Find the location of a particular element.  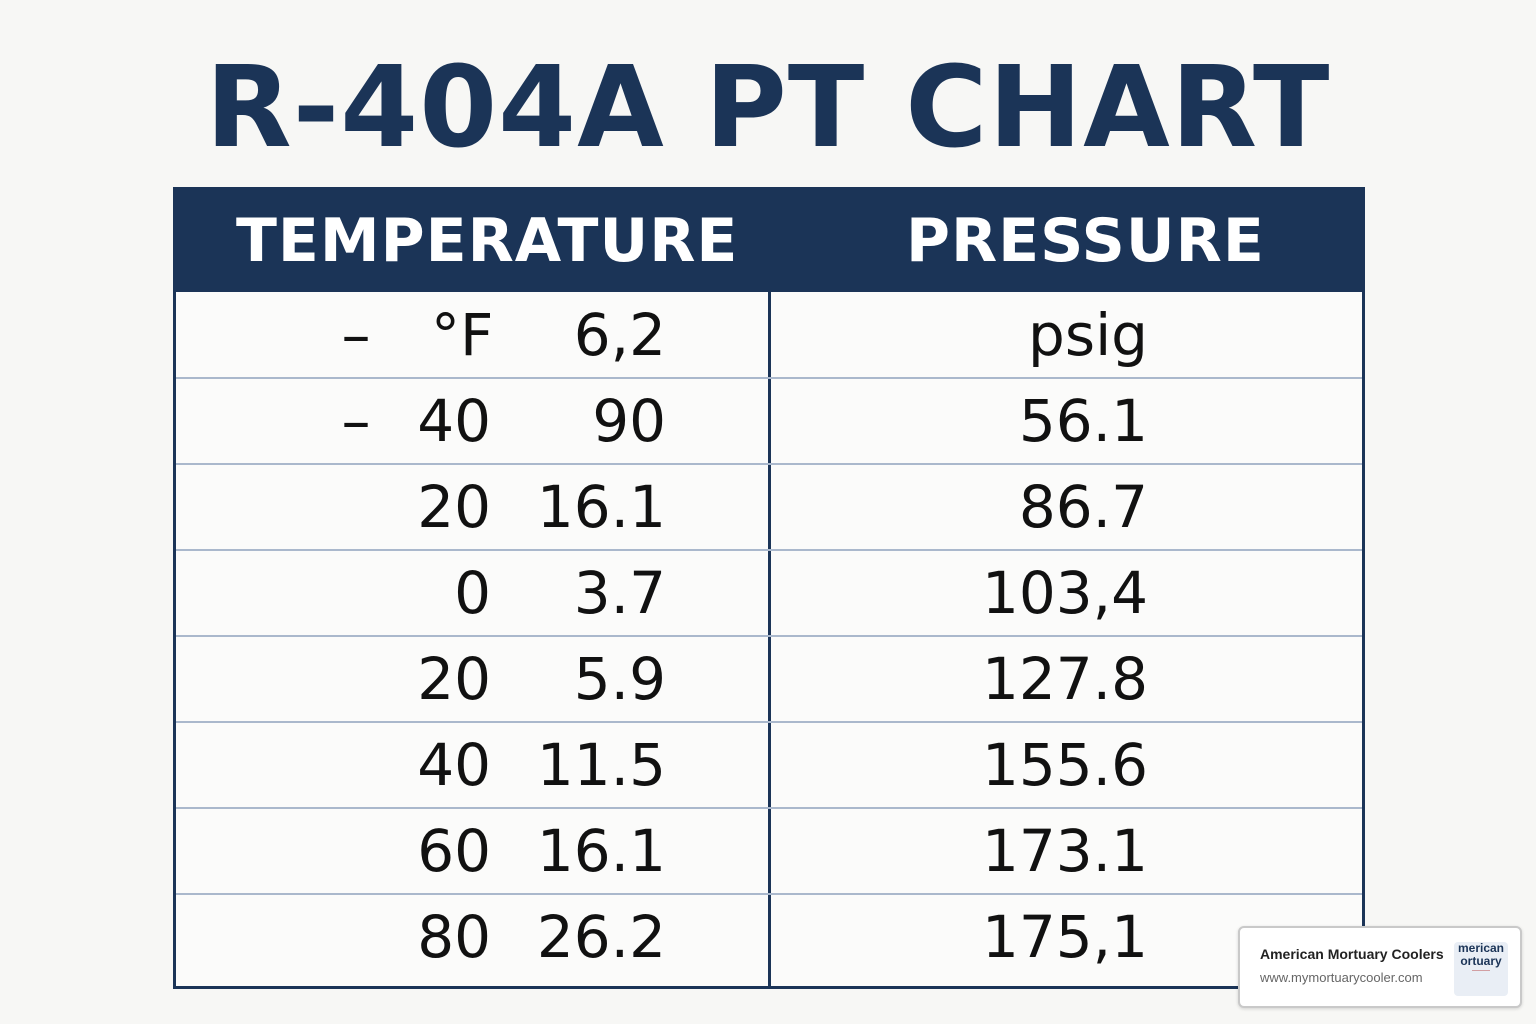

temp-value: 80 is located at coordinates (454, 937).